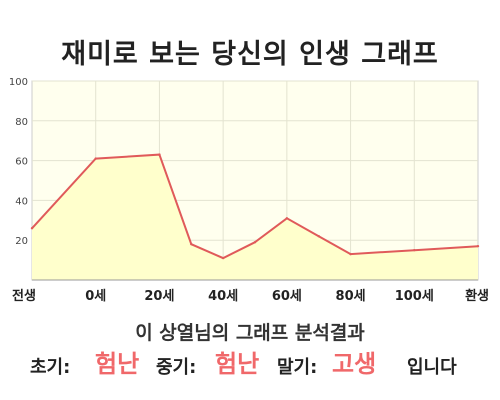 This screenshot has width=500, height=400. I want to click on early-value: 험난, so click(117, 364).